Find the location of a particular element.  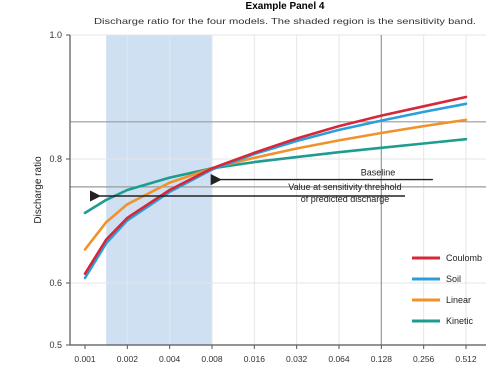

x-tick-label: 0.064 is located at coordinates (339, 359).